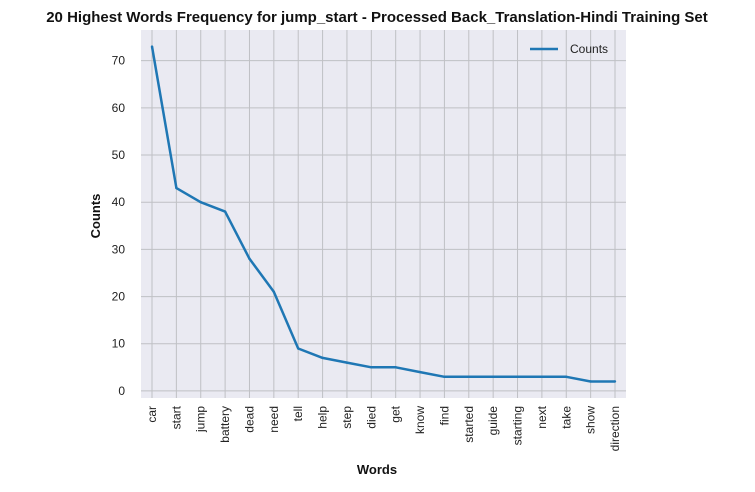 The height and width of the screenshot is (492, 755). Describe the element at coordinates (396, 413) in the screenshot. I see `x-tick-label: get` at that location.